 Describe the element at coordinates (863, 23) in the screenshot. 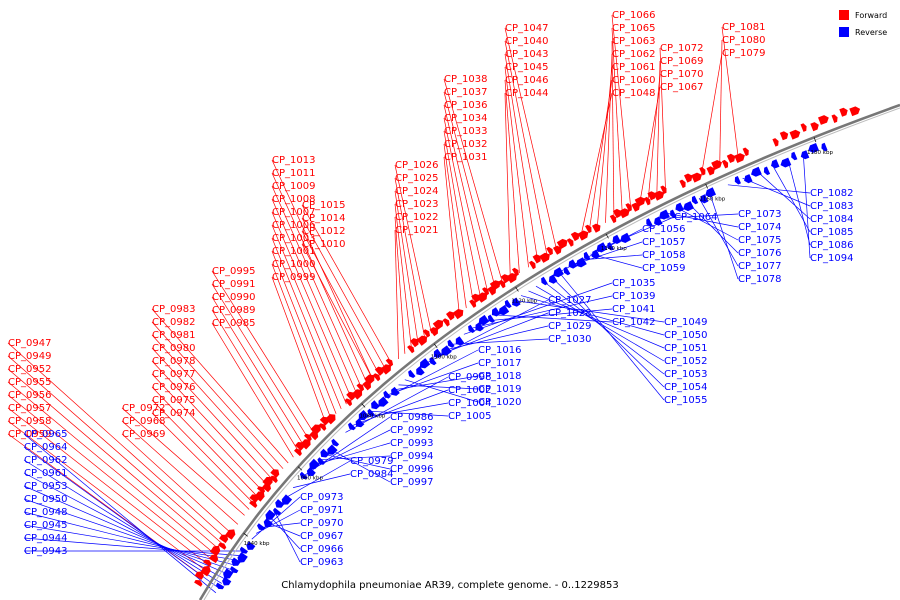

I see `legend: Forward Reverse` at that location.